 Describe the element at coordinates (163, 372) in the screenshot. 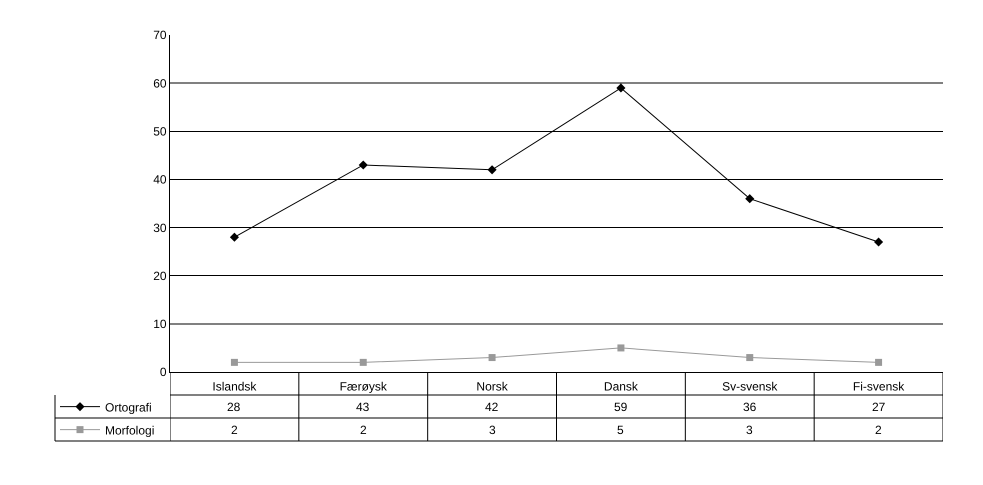

I see `y-tick-label: 0` at that location.